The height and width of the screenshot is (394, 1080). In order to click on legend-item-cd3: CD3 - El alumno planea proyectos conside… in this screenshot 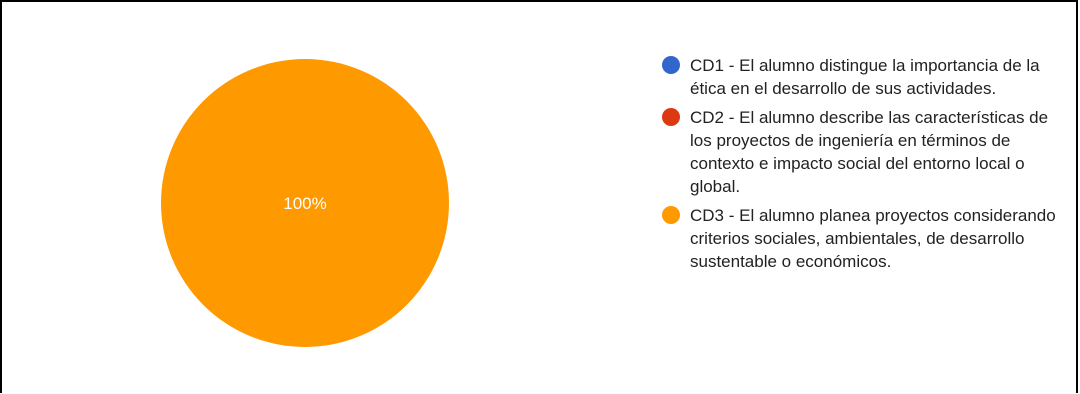, I will do `click(867, 238)`.